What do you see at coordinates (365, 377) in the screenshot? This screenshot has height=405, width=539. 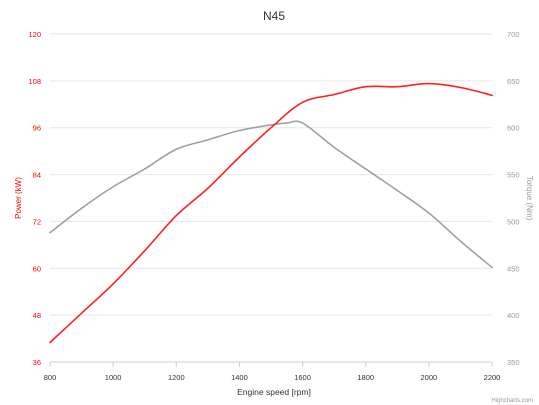 I see `x-tick-label: 1800` at bounding box center [365, 377].